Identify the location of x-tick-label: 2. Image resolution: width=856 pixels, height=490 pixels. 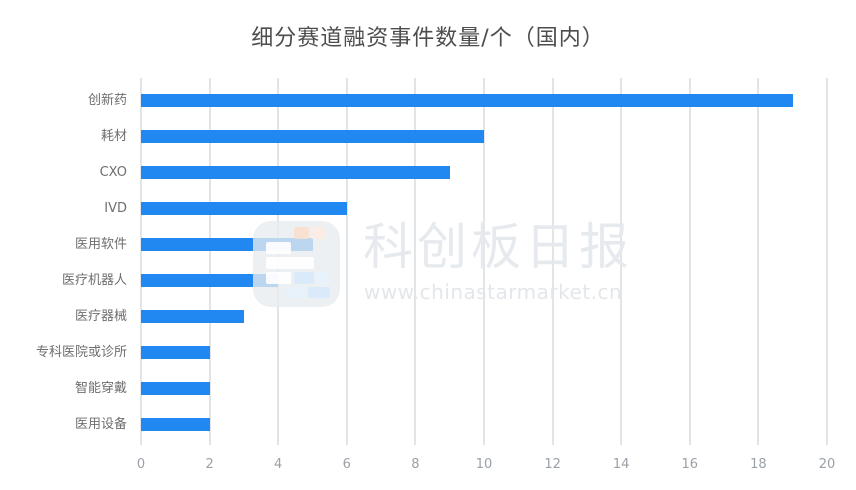
(209, 464).